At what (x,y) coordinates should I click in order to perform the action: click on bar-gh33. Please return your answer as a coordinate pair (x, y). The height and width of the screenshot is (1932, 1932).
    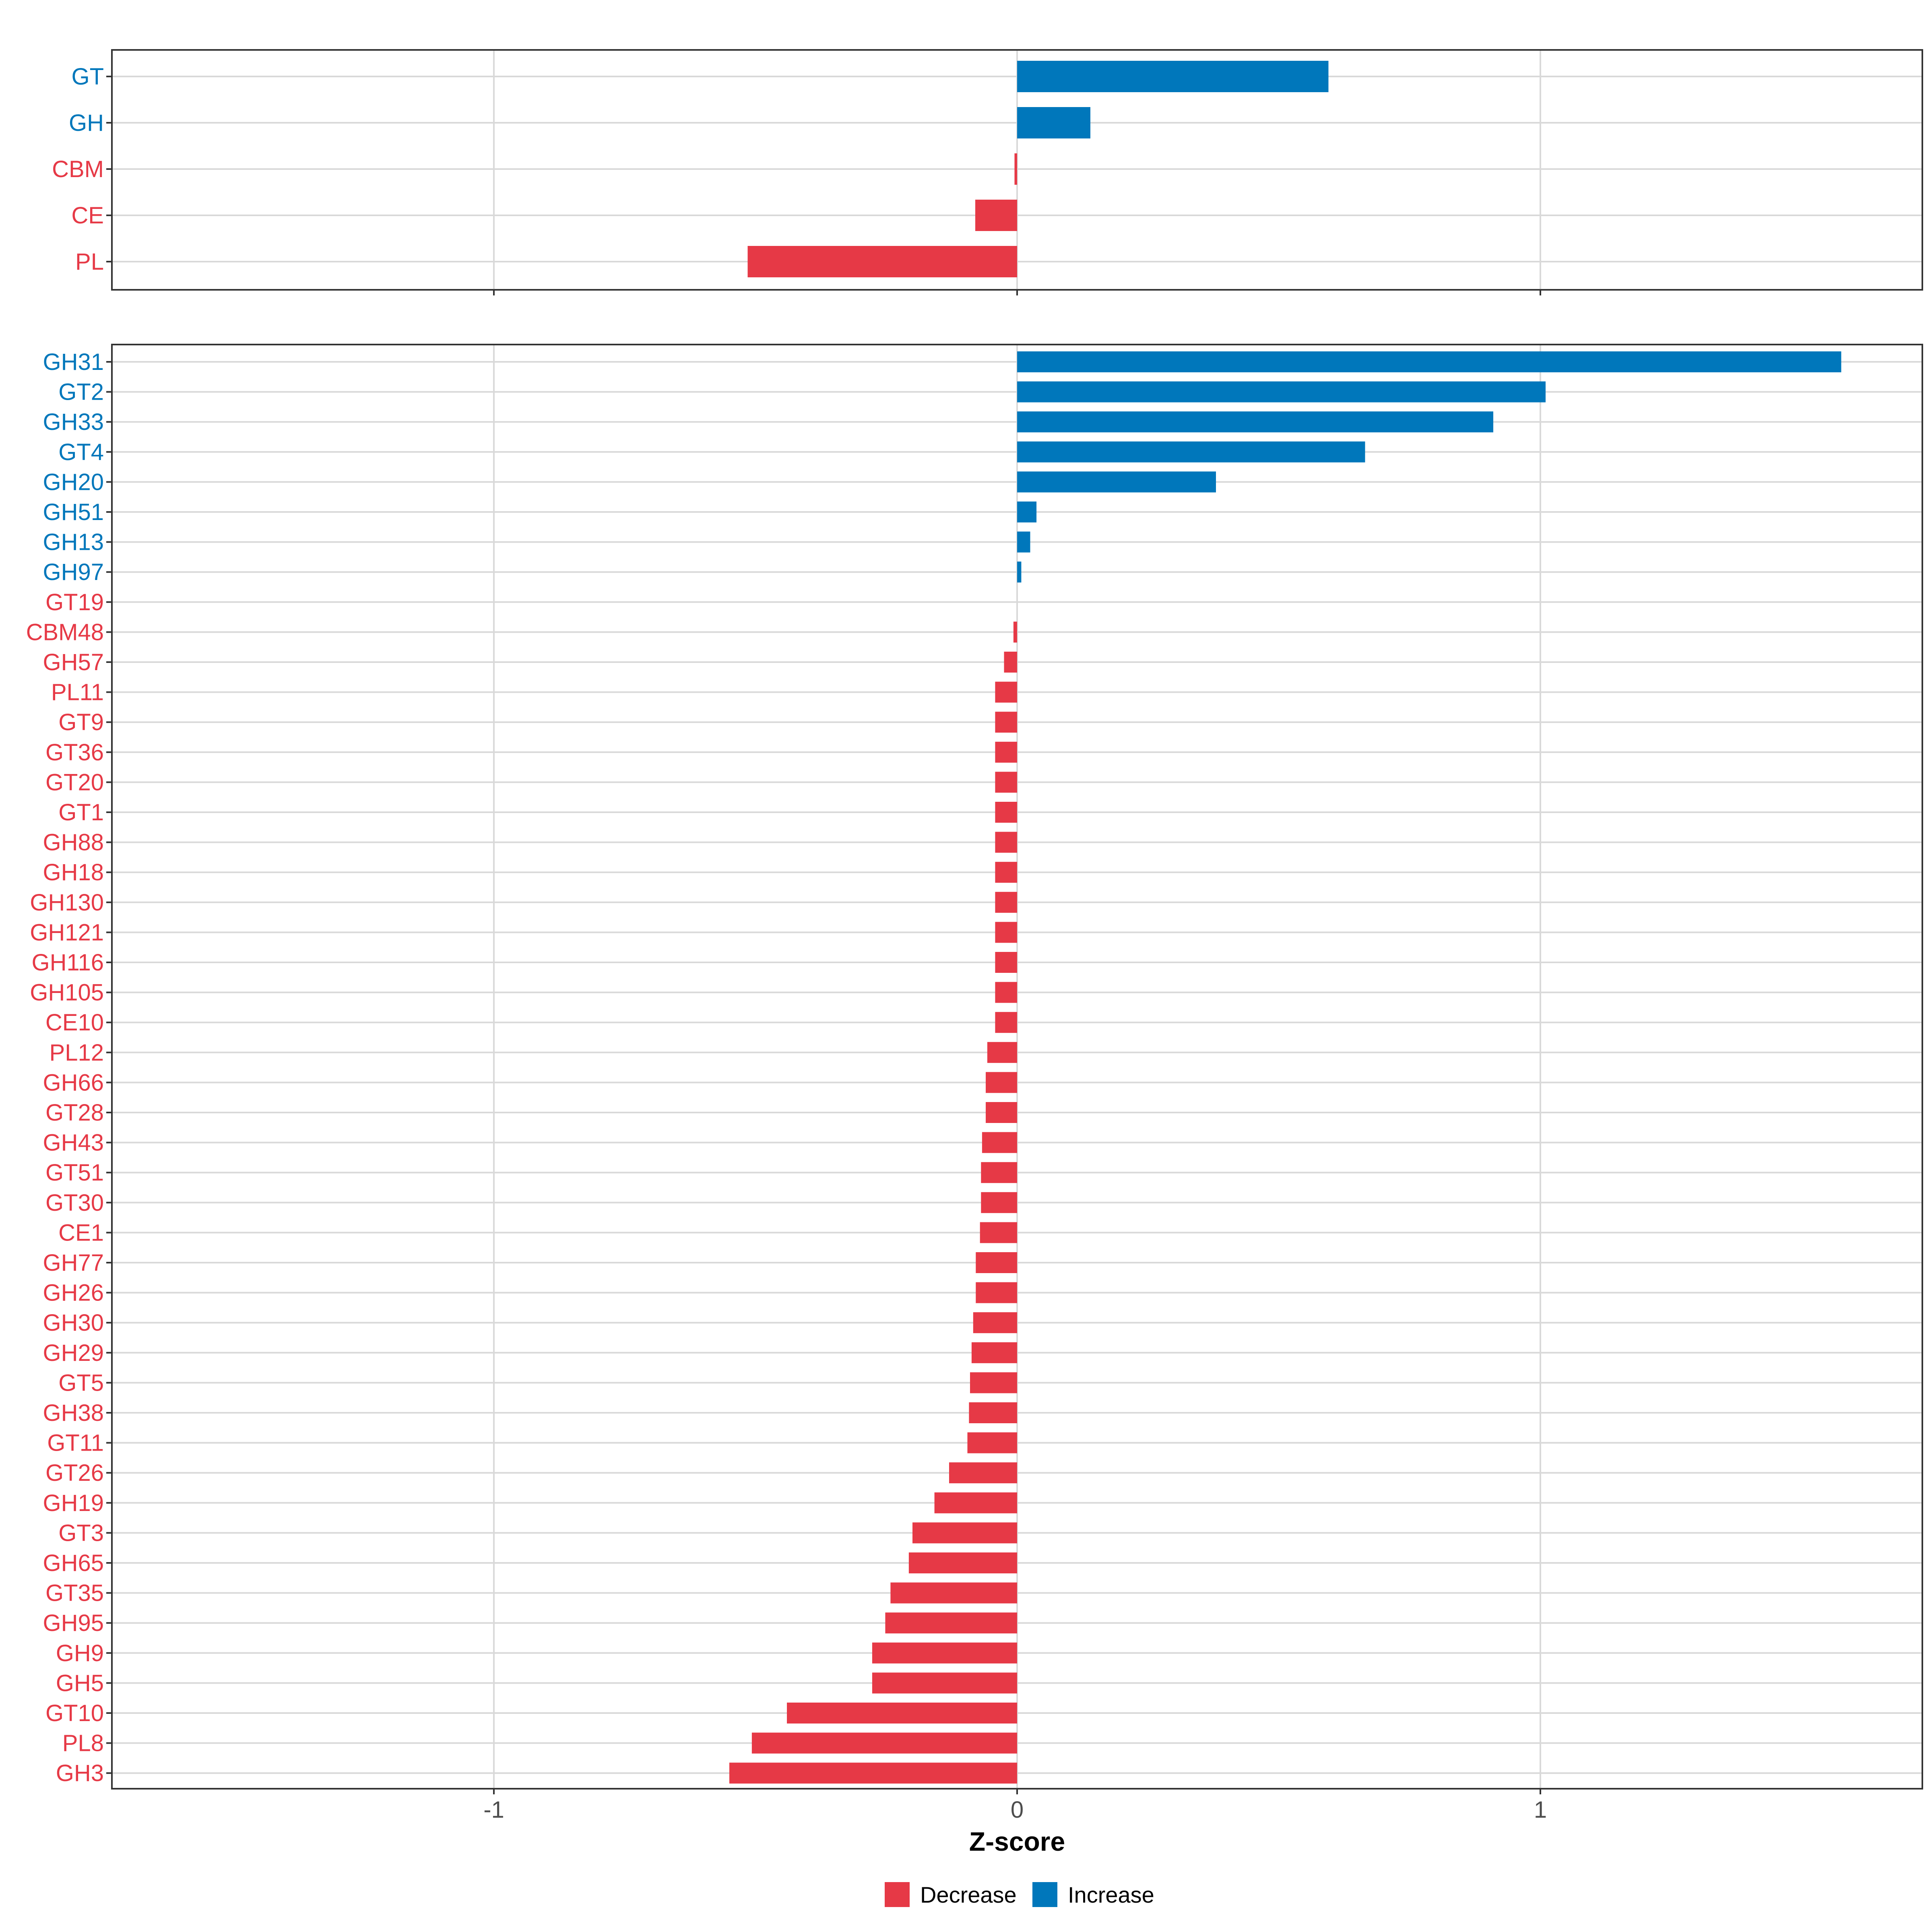
    Looking at the image, I should click on (1255, 422).